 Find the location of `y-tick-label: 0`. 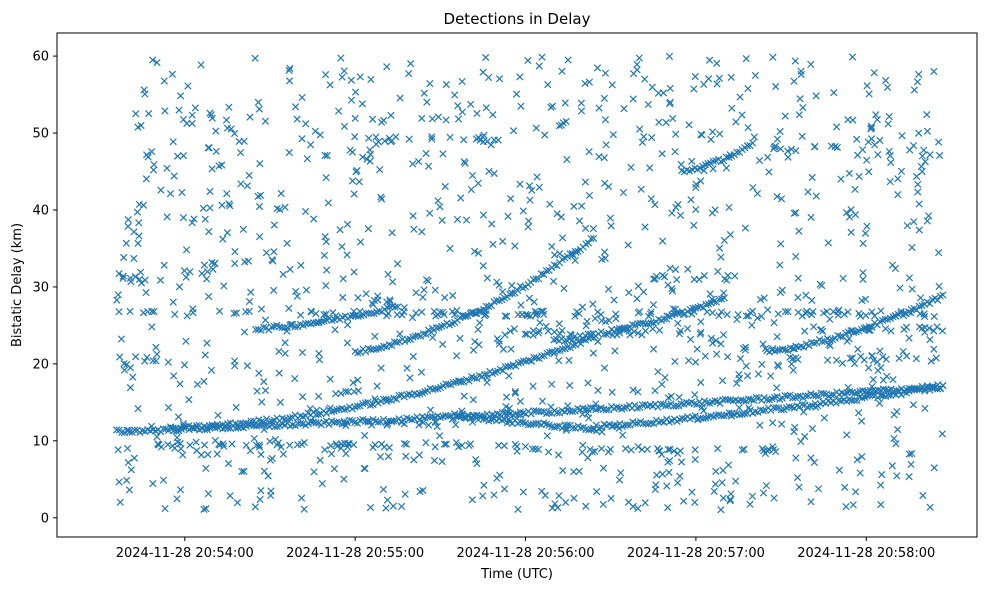

y-tick-label: 0 is located at coordinates (45, 518).